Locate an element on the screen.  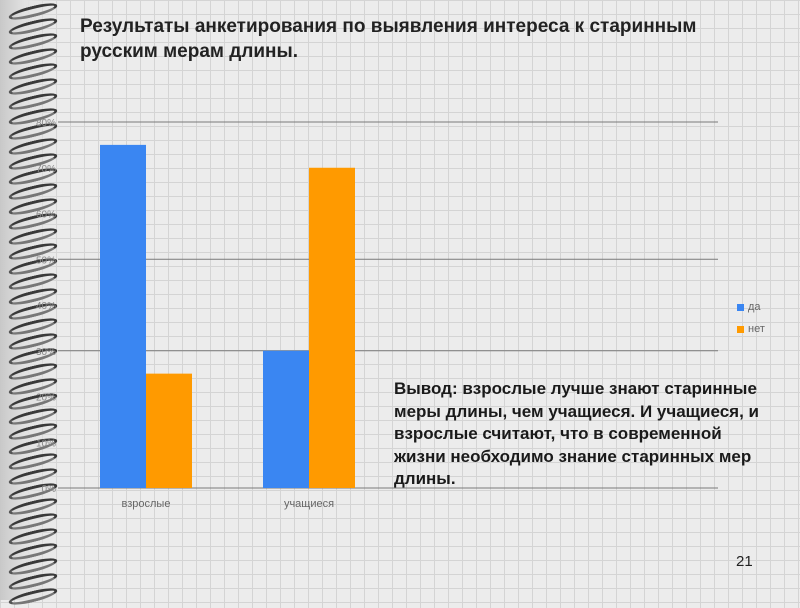
chart-legend: да нет is located at coordinates (751, 318).